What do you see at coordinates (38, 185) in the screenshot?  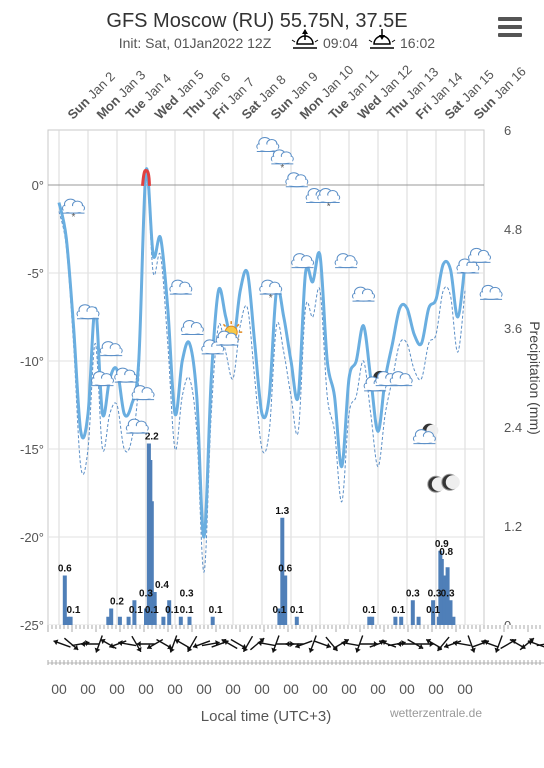 I see `temperature-tick-label: 0°` at bounding box center [38, 185].